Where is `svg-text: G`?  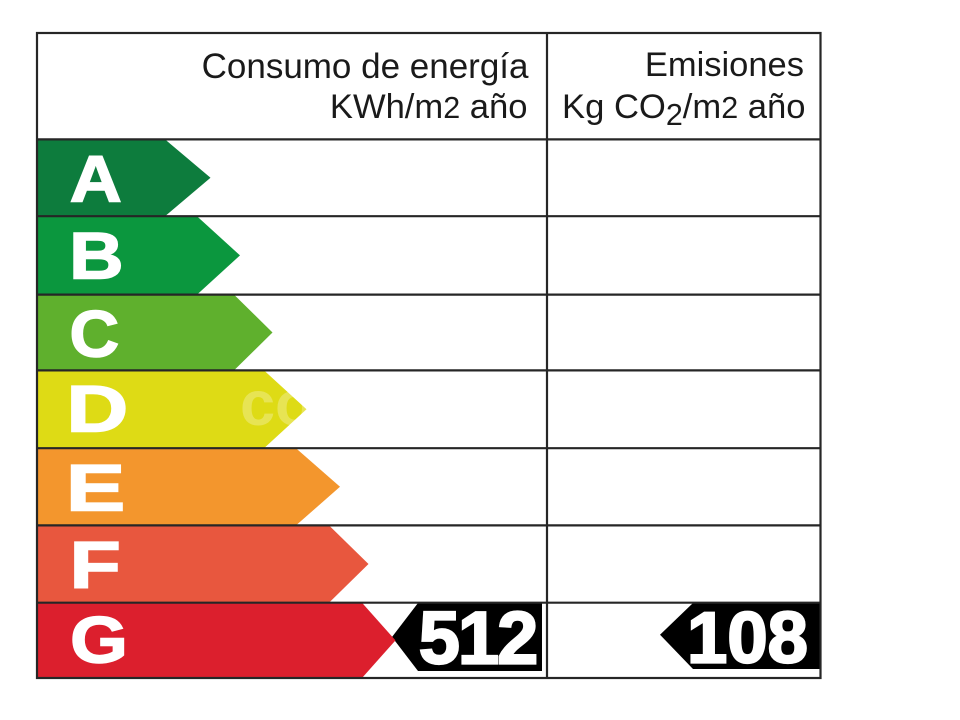 svg-text: G is located at coordinates (99, 640).